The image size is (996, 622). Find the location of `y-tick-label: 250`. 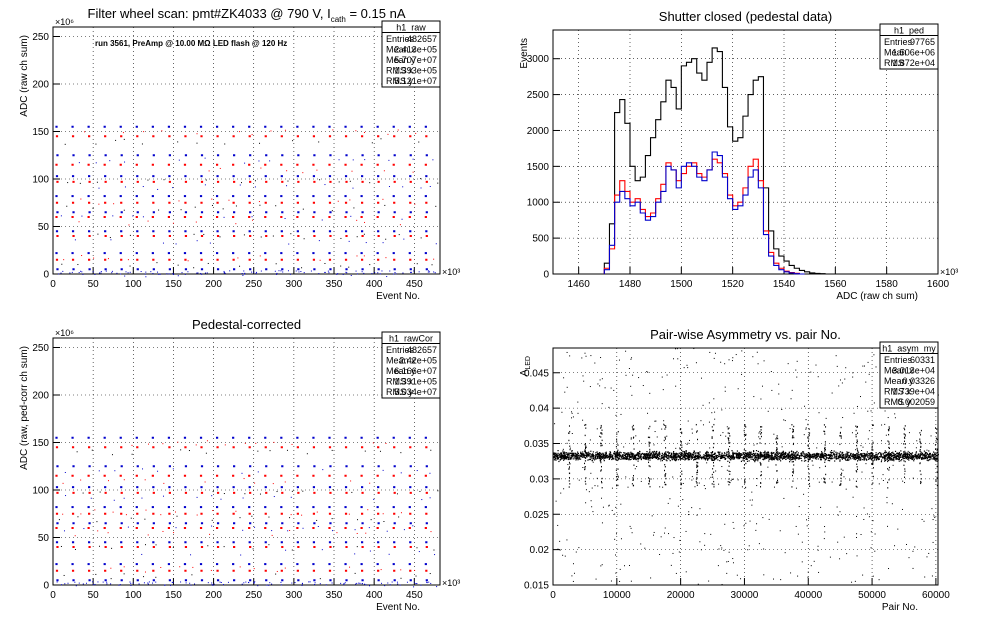

y-tick-label: 250 is located at coordinates (40, 348).